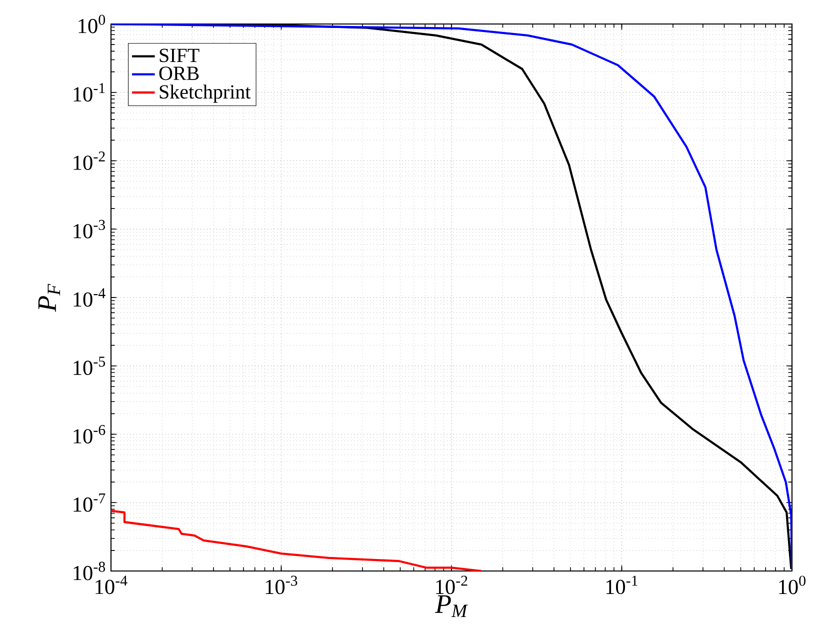  Describe the element at coordinates (205, 93) in the screenshot. I see `legend-label: Sketchprint` at that location.